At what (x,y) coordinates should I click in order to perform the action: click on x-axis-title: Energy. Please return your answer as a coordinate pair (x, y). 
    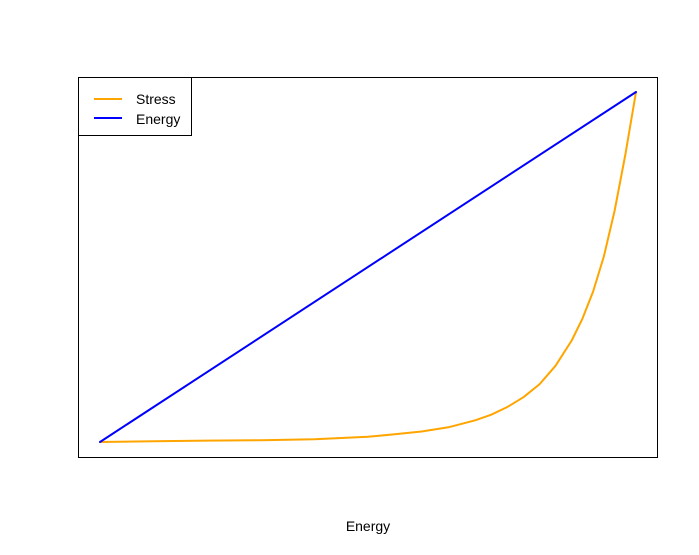
    Looking at the image, I should click on (368, 526).